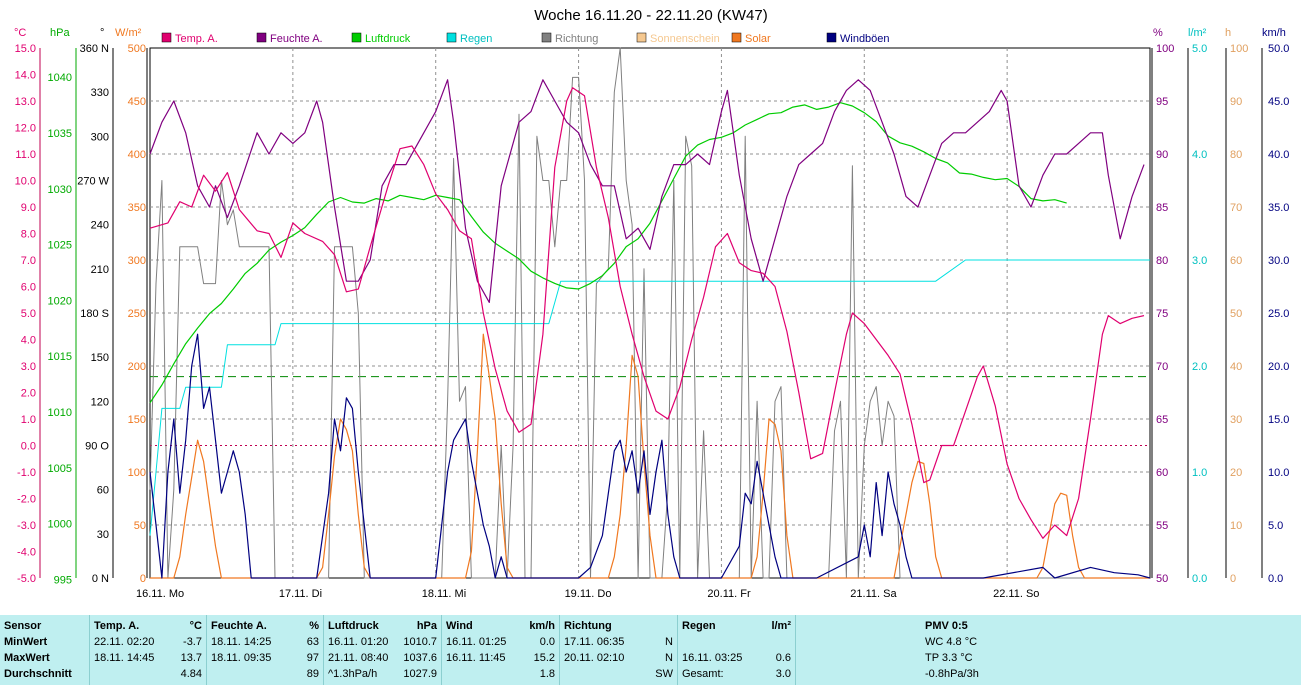  I want to click on tick-temp: -4.0, so click(26, 553).